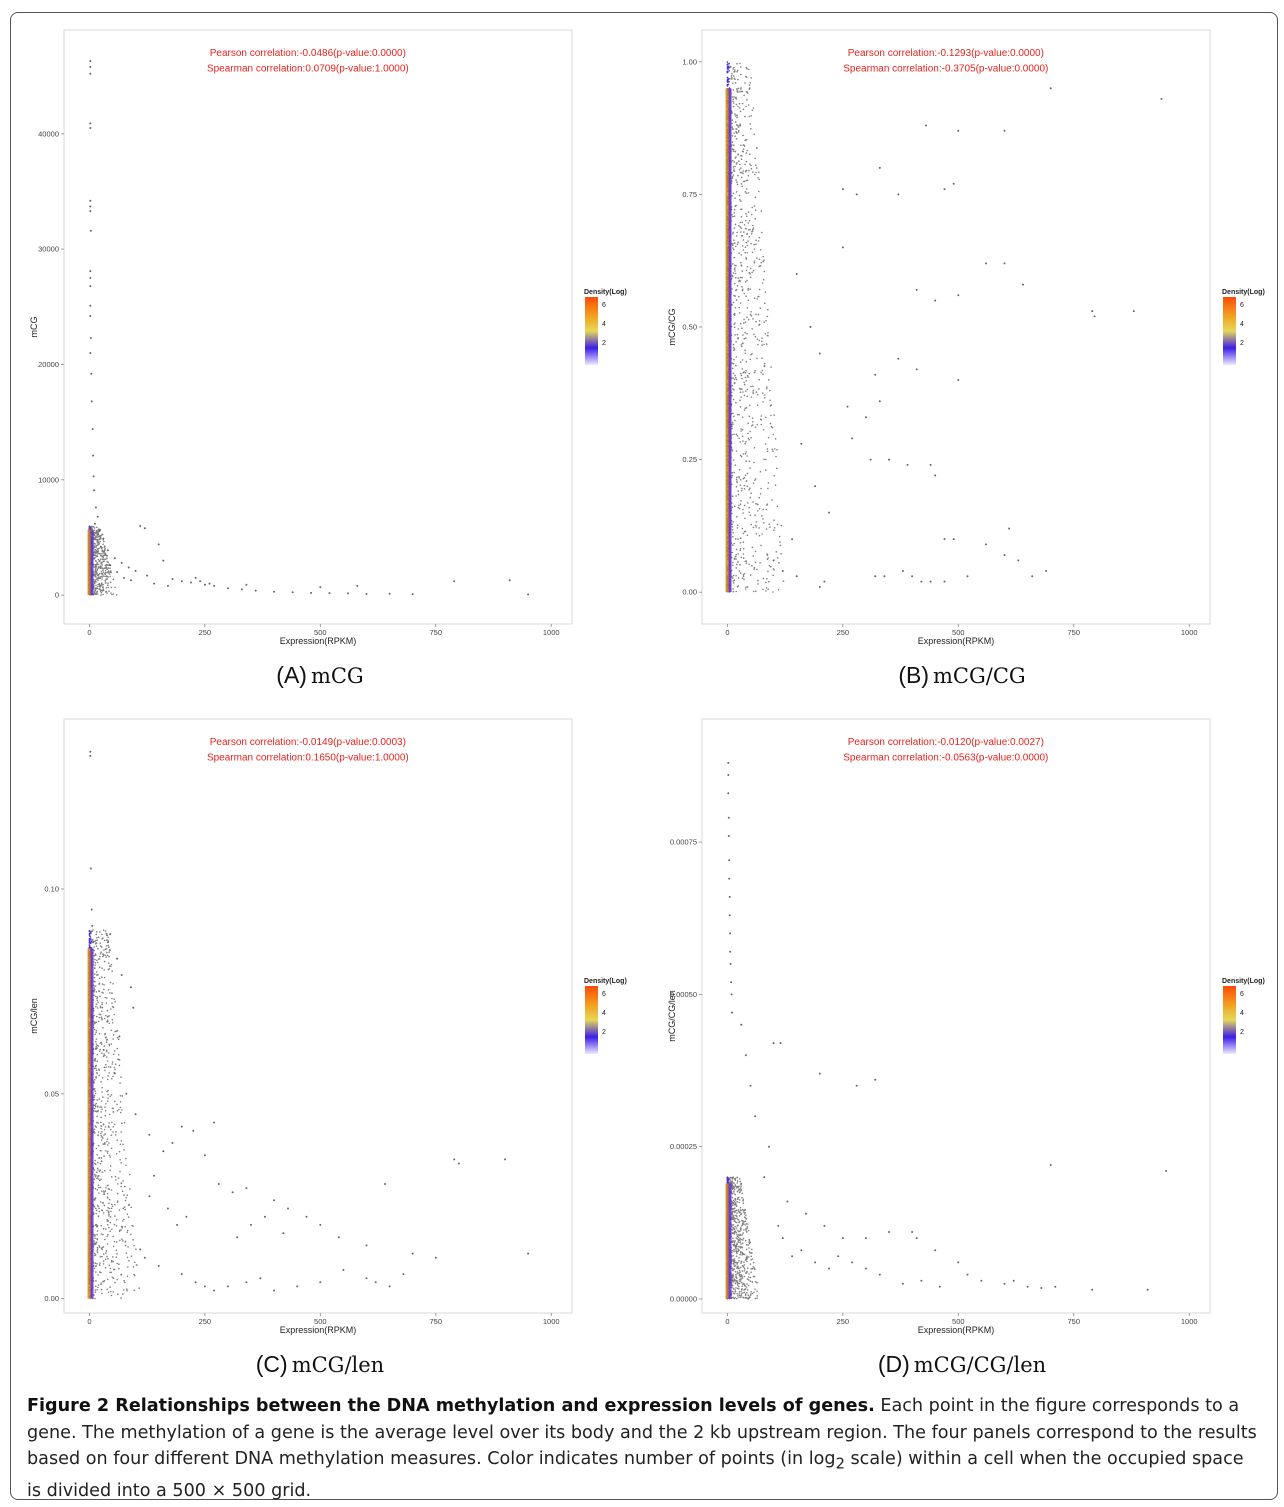  What do you see at coordinates (1242, 305) in the screenshot?
I see `legend-tick-b-0: 6` at bounding box center [1242, 305].